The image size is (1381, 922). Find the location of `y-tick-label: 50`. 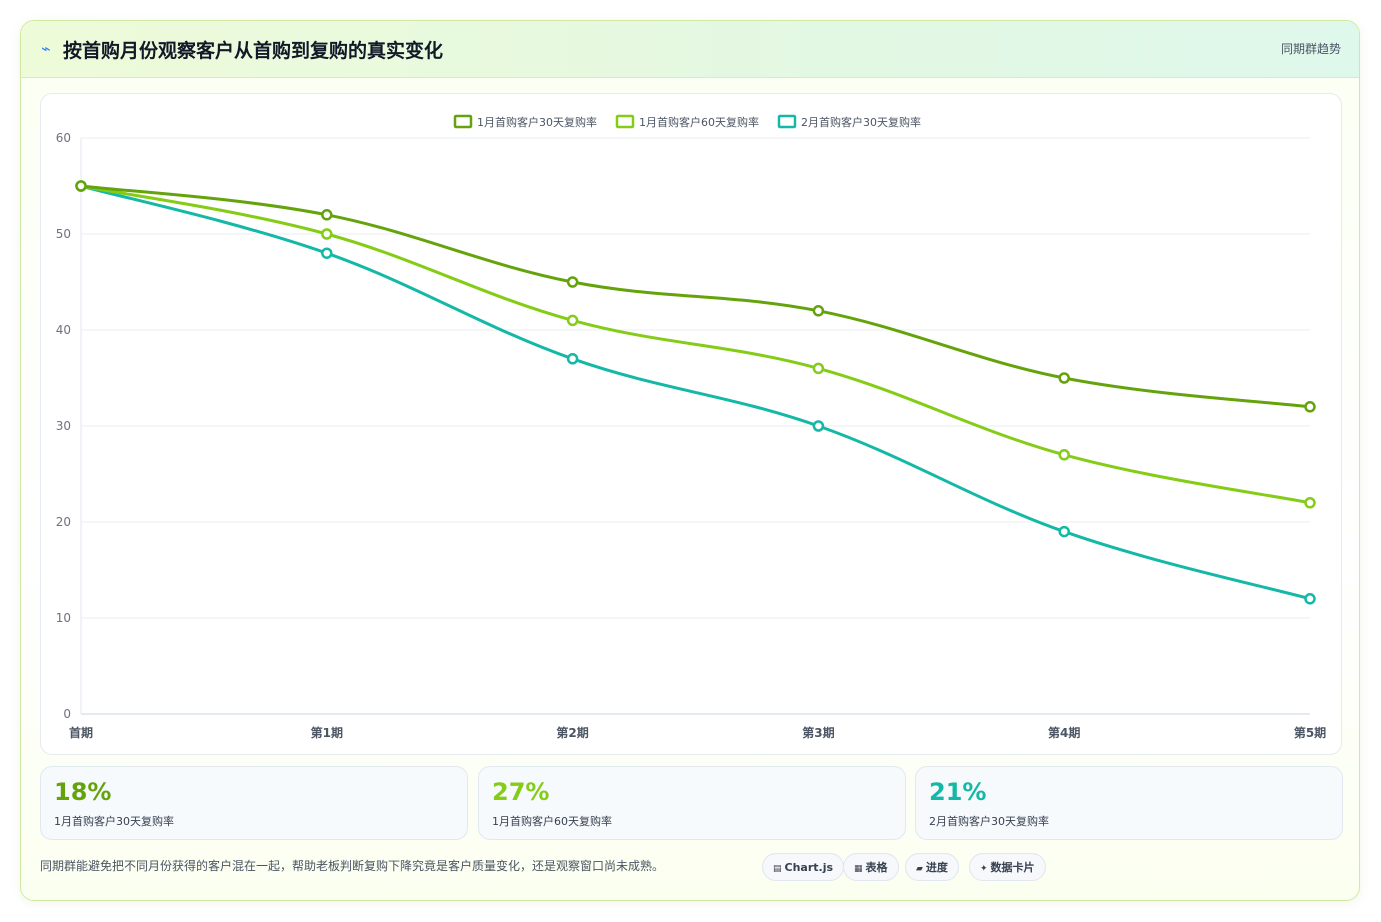

y-tick-label: 50 is located at coordinates (63, 234).